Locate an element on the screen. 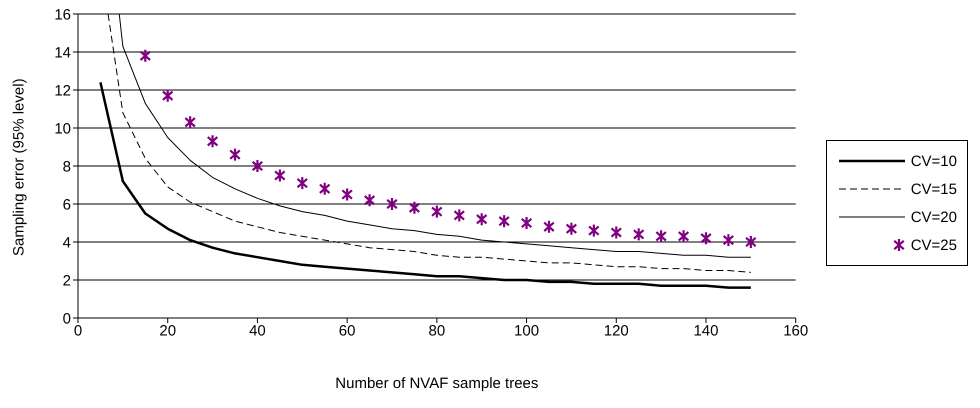 The height and width of the screenshot is (408, 980). x-tick-label: 100 is located at coordinates (527, 331).